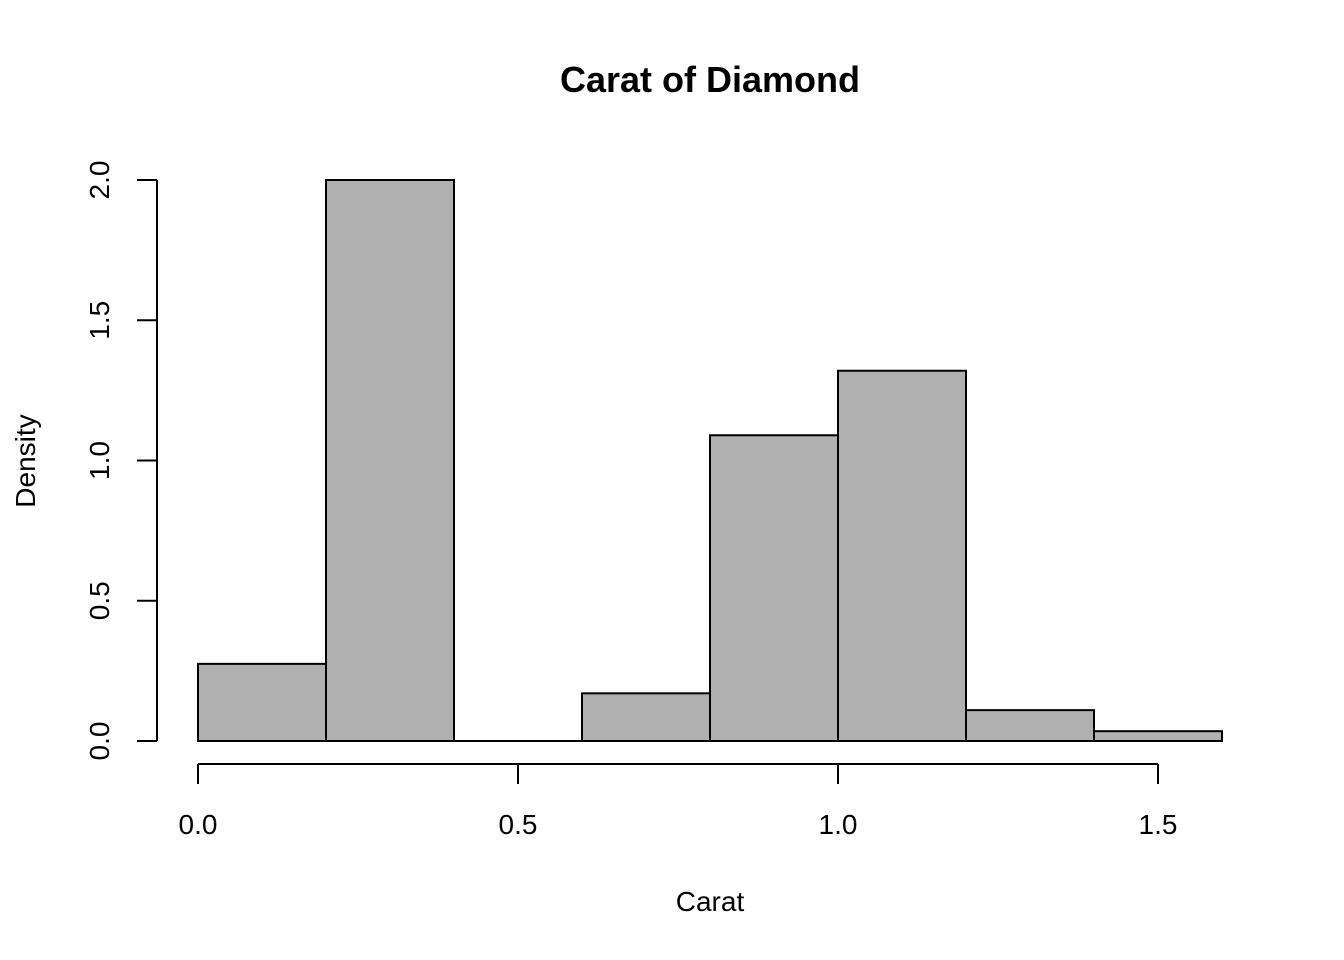  Describe the element at coordinates (121, 461) in the screenshot. I see `y-axis: 0.0 0.5 1.0 1.5 2.0` at that location.